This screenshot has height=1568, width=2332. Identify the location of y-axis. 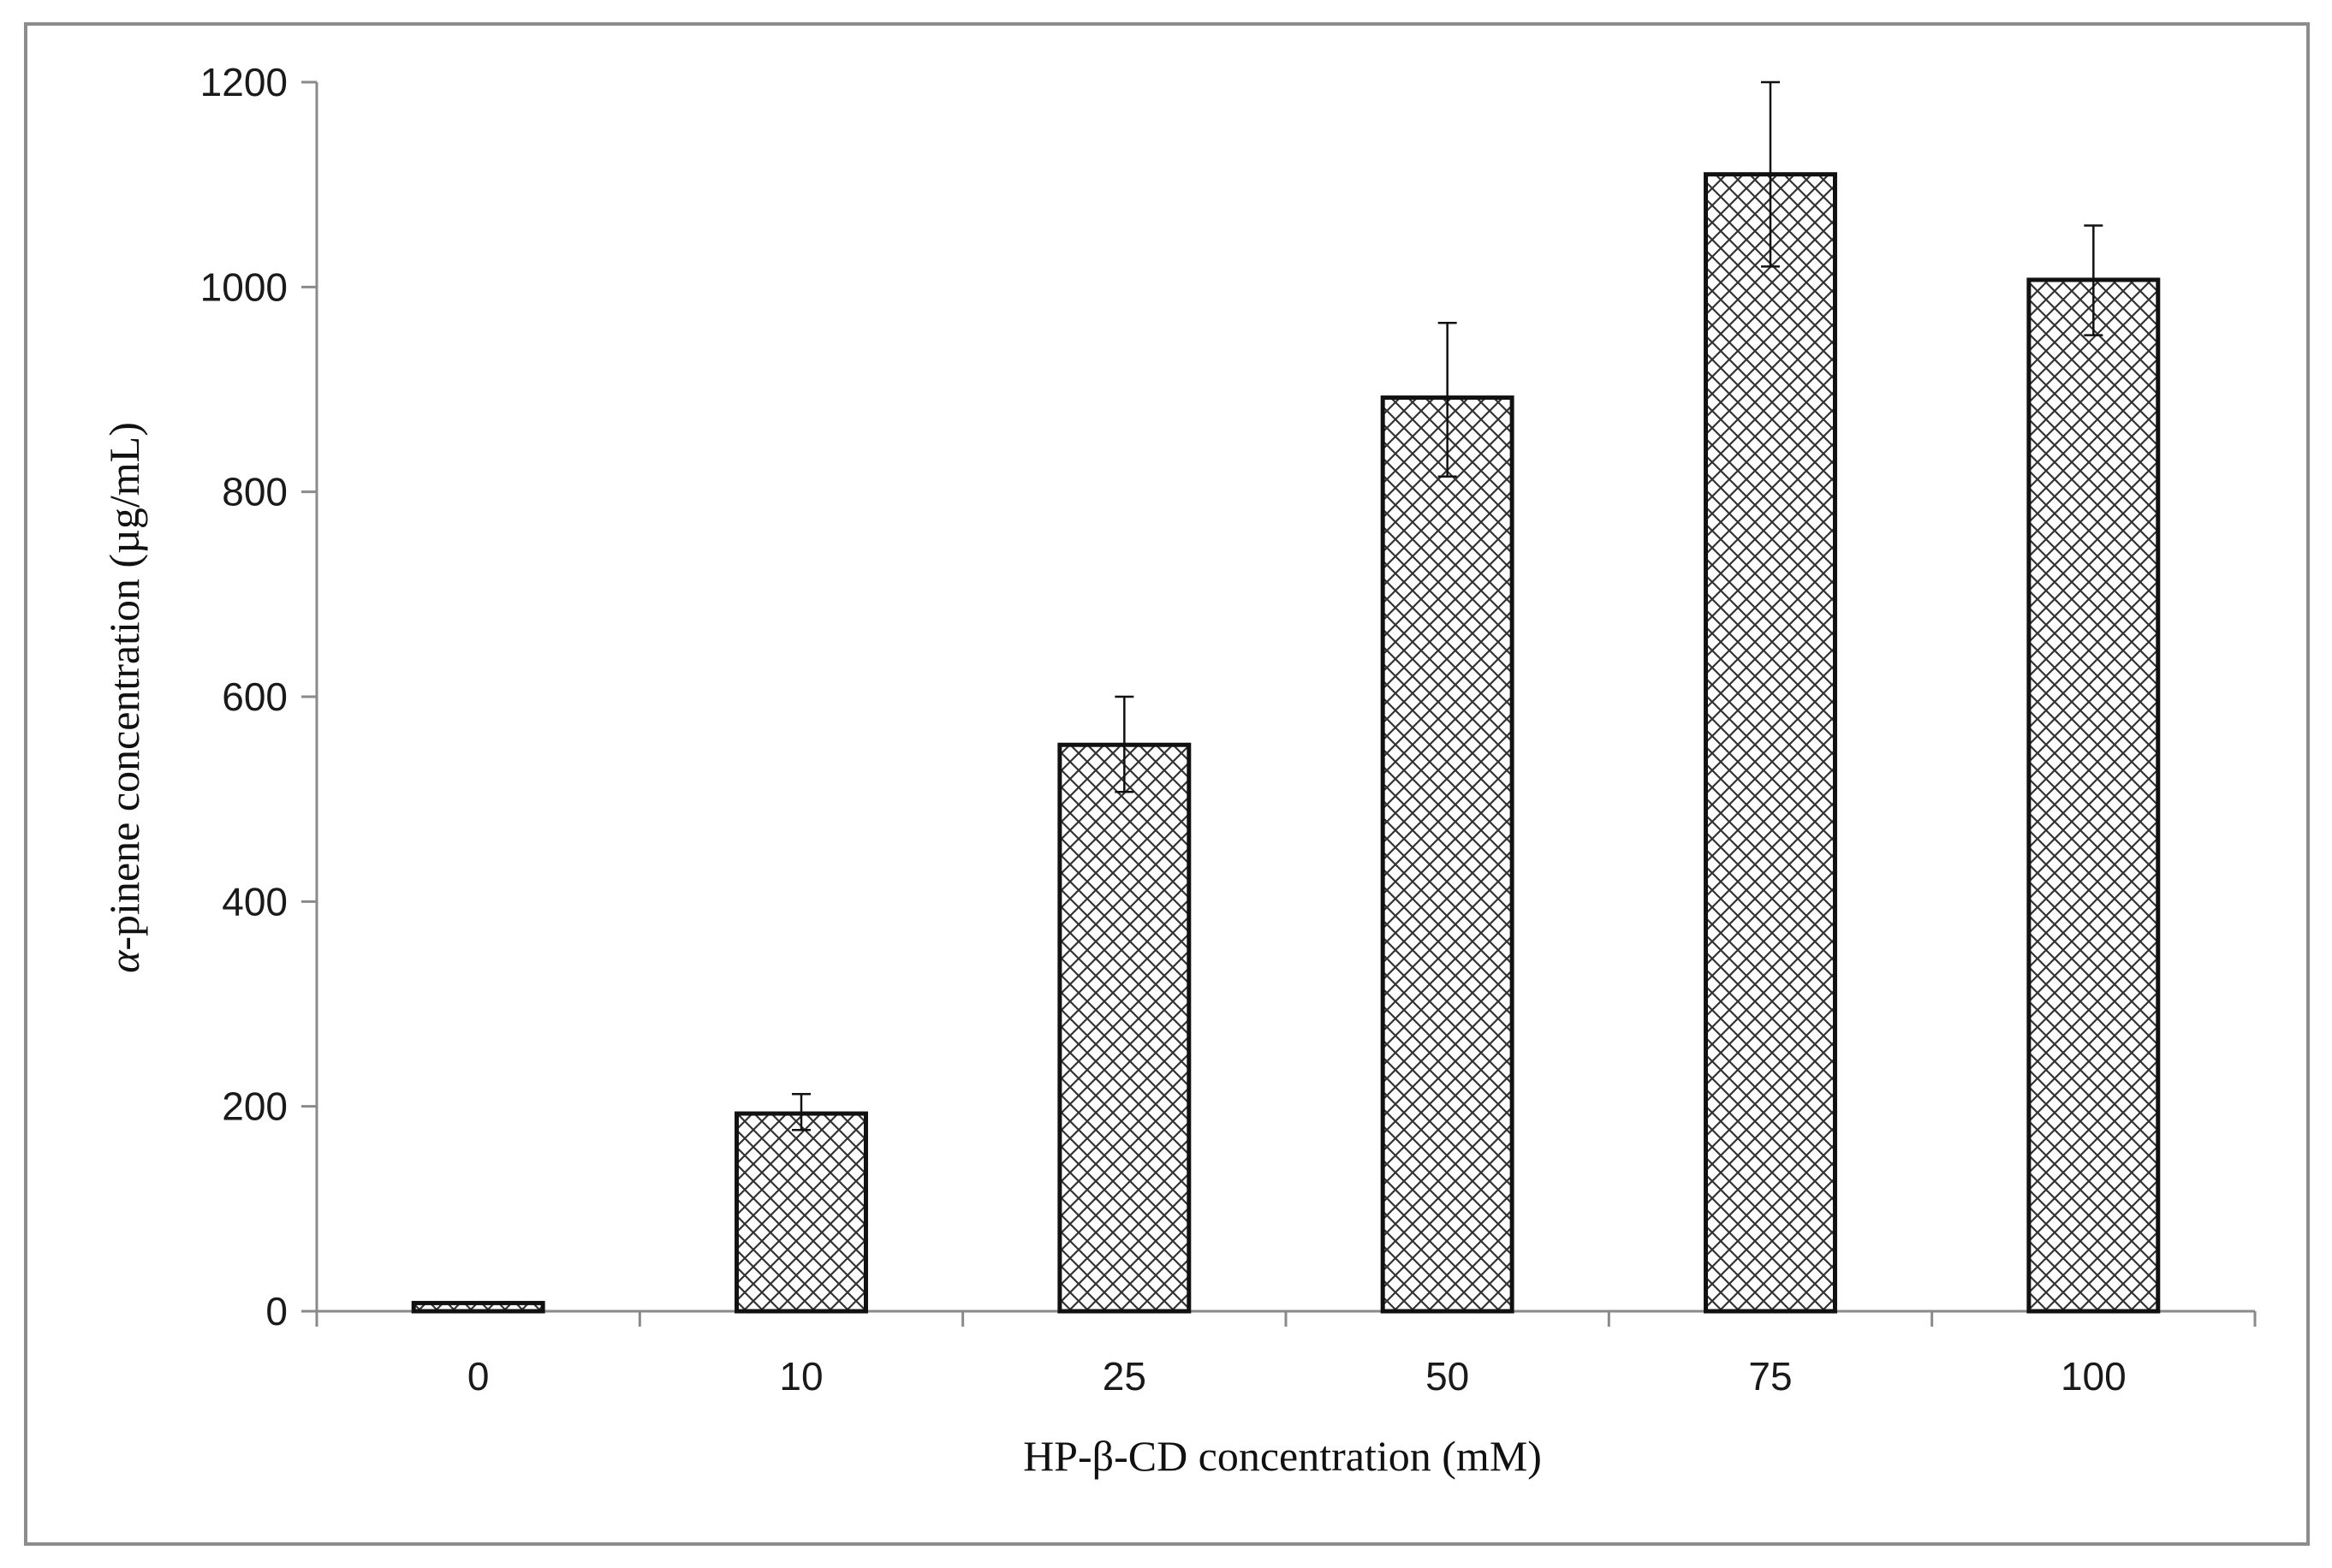
(309, 696).